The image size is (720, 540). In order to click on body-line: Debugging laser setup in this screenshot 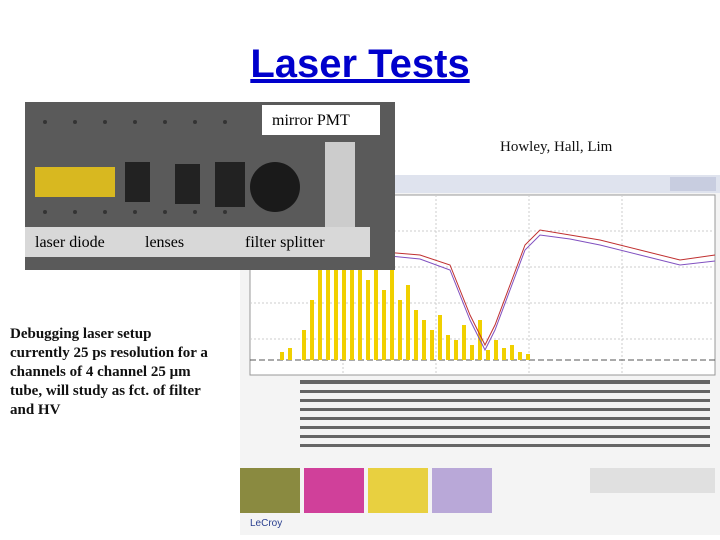, I will do `click(81, 334)`.